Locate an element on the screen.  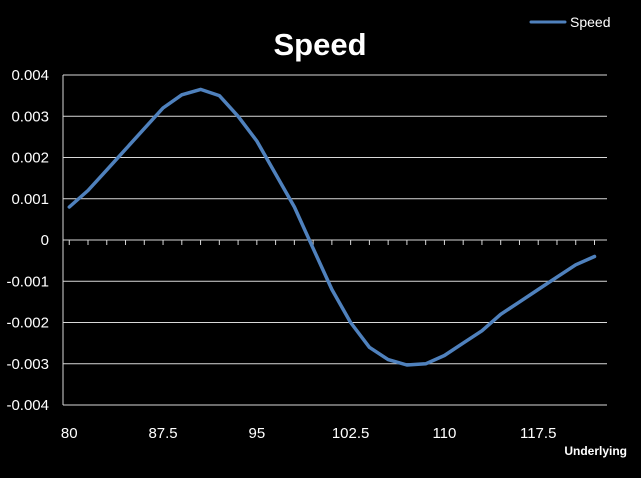
legend-label-speed: Speed is located at coordinates (590, 22).